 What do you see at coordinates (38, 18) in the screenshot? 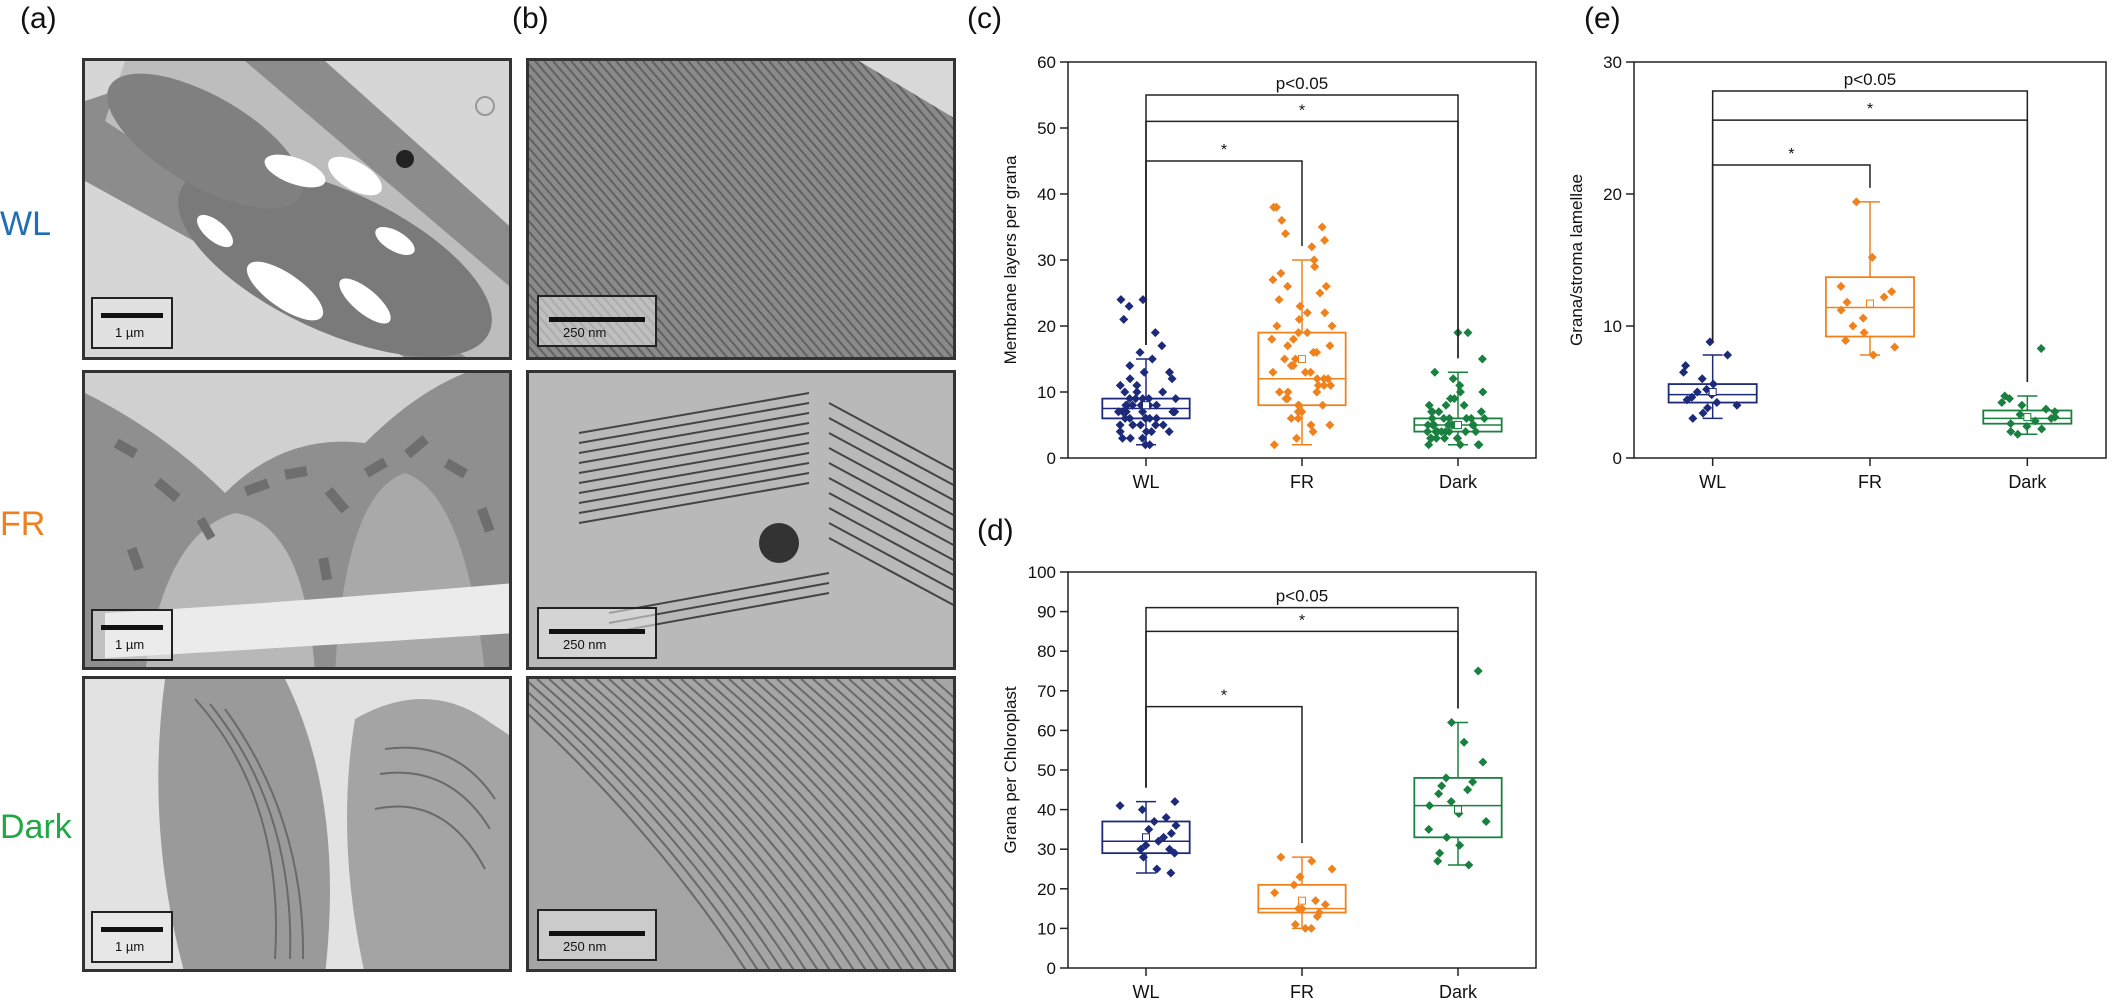
I see `panel-letter-a: (a)` at bounding box center [38, 18].